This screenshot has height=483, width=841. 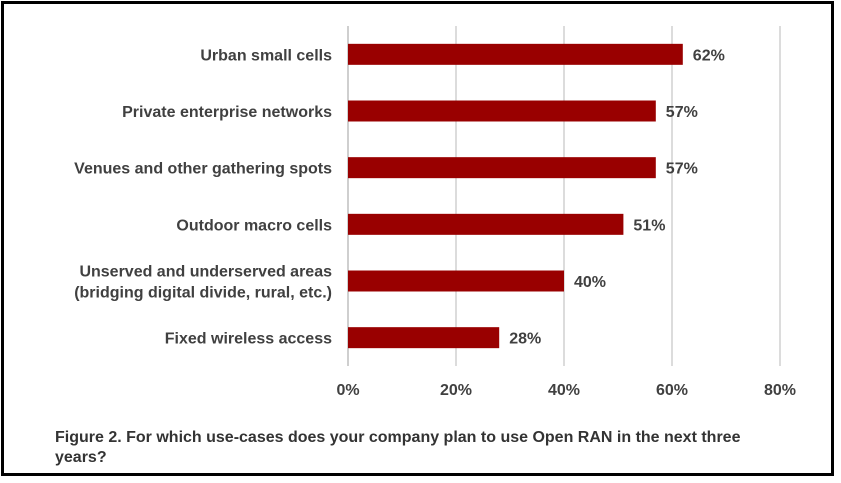 What do you see at coordinates (203, 169) in the screenshot?
I see `category-label: Venues and other gathering spots` at bounding box center [203, 169].